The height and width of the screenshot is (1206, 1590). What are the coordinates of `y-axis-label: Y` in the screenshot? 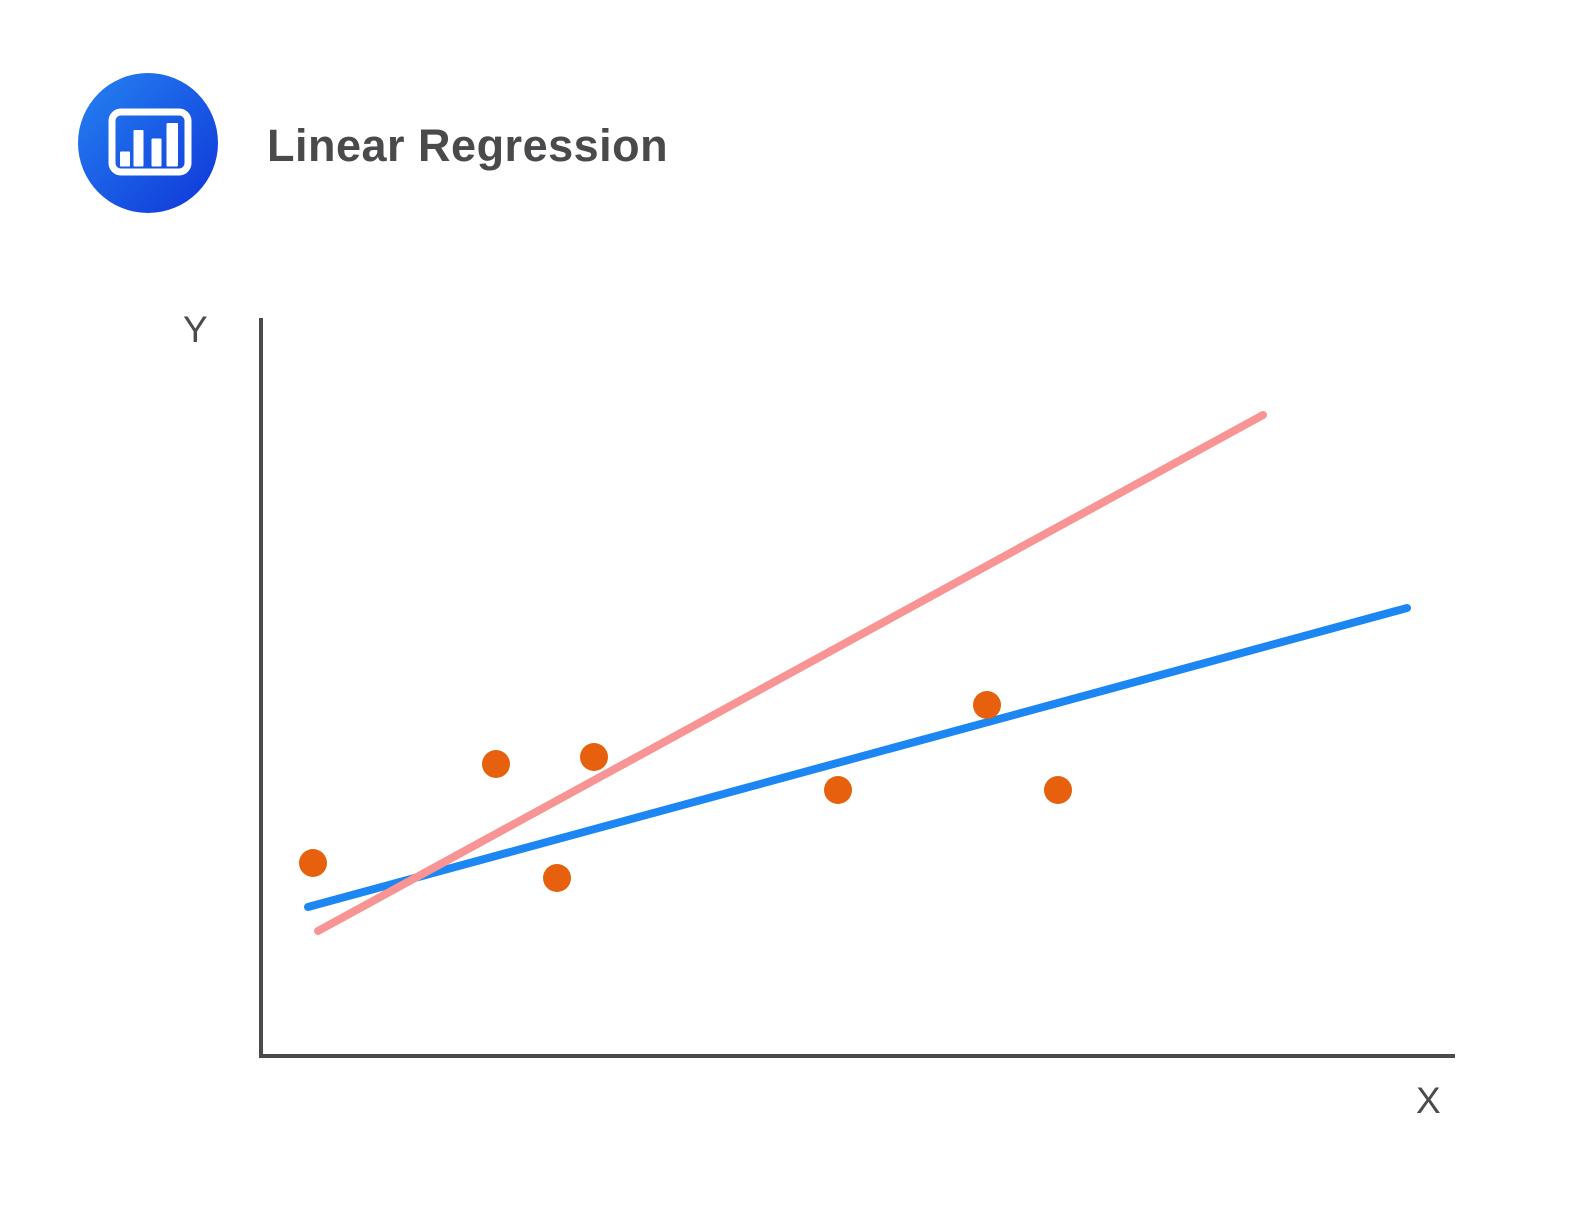 It's located at (195, 329).